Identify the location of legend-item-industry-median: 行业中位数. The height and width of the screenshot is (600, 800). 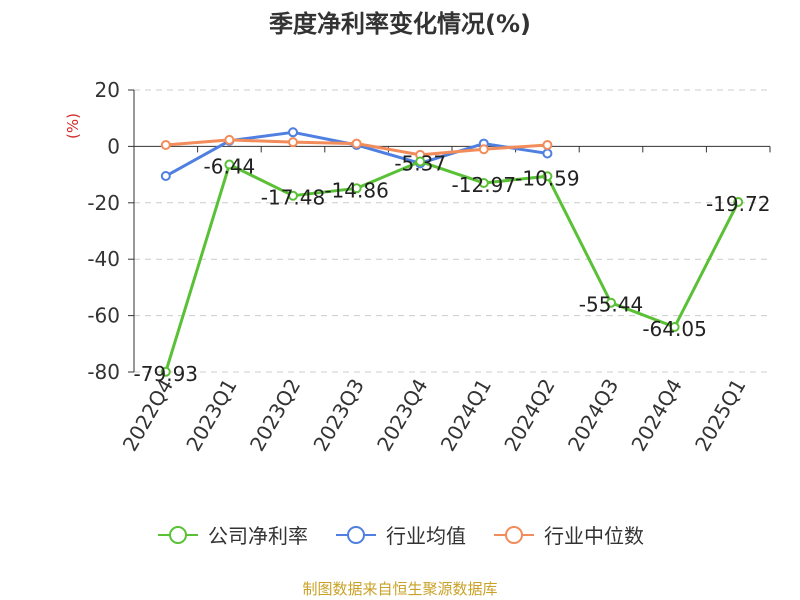
(568, 534).